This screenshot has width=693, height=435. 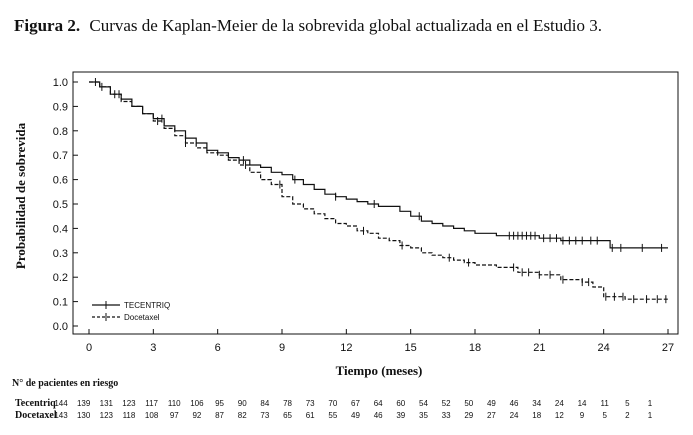 What do you see at coordinates (514, 403) in the screenshot?
I see `risk-count-tecentriq: 46` at bounding box center [514, 403].